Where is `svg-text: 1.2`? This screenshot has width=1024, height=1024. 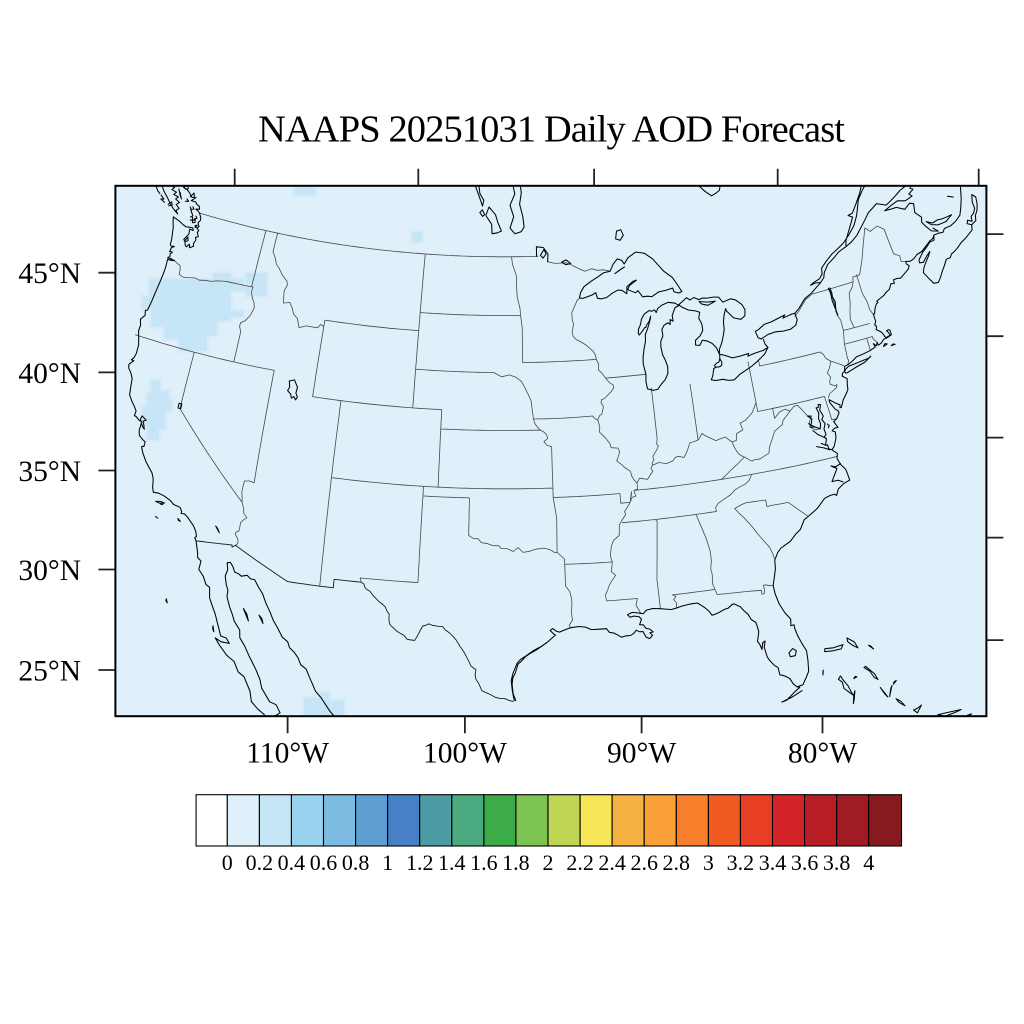 svg-text: 1.2 is located at coordinates (420, 862).